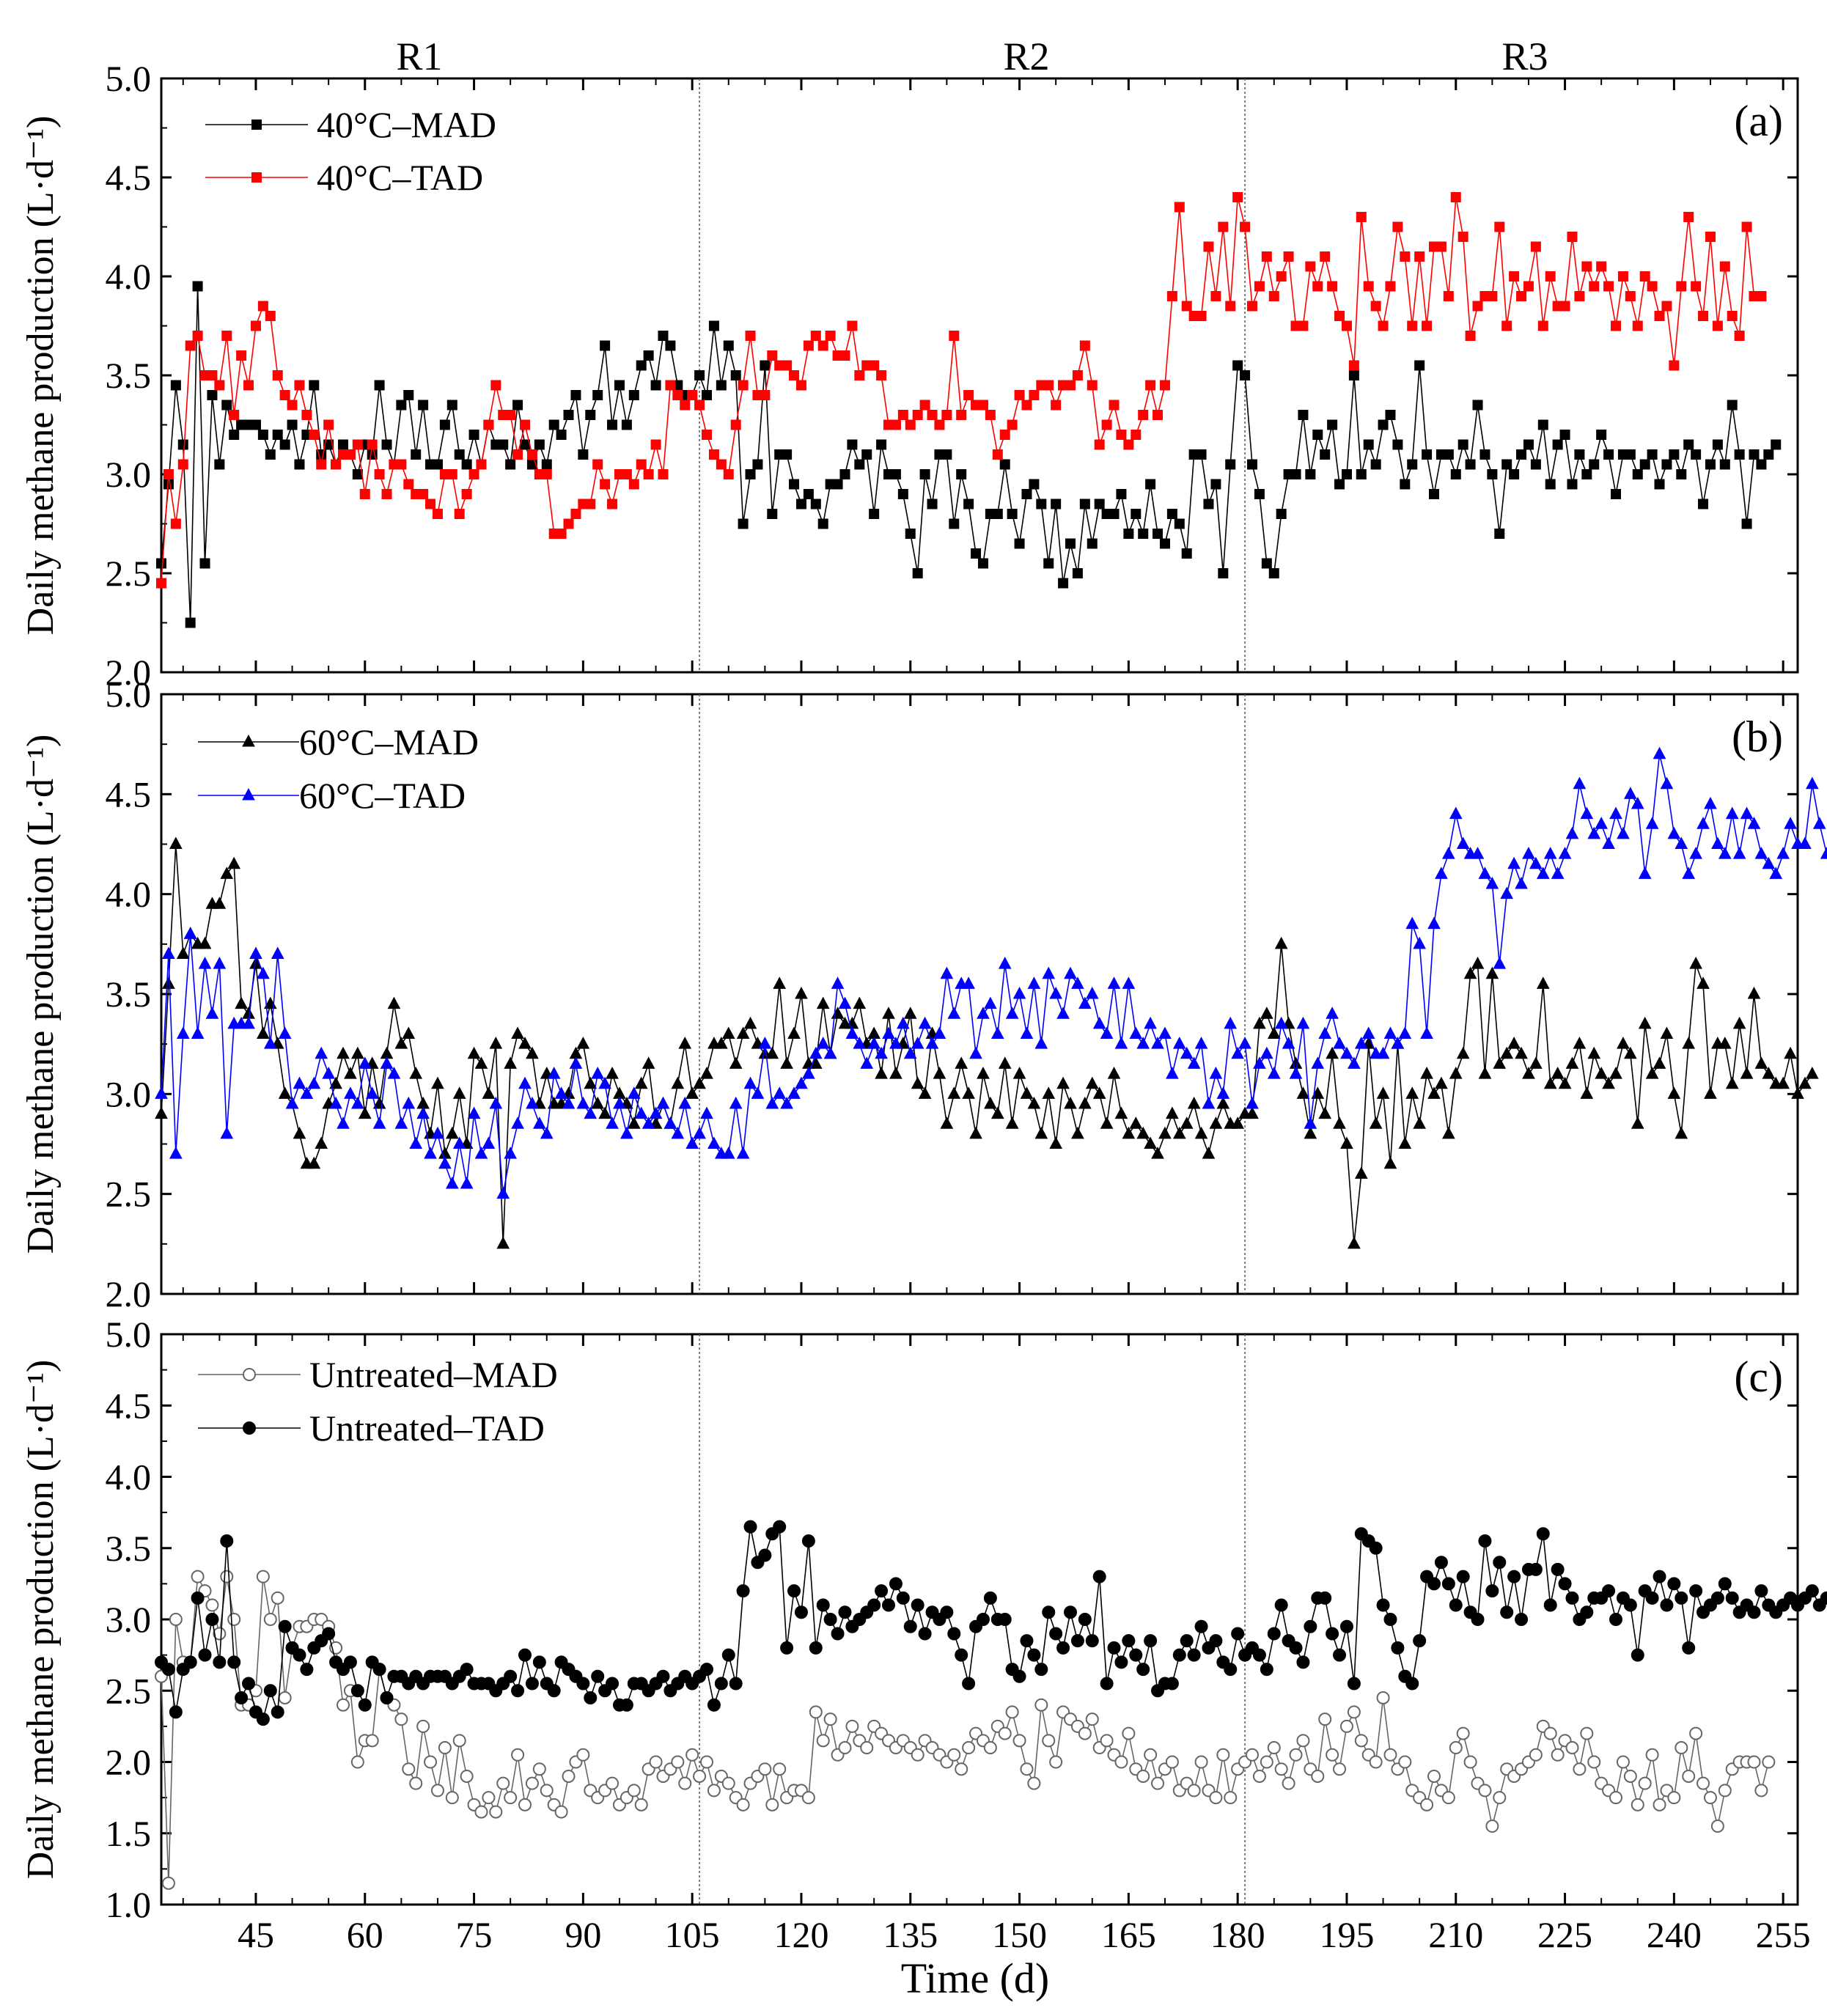 Image resolution: width=1827 pixels, height=2016 pixels. What do you see at coordinates (400, 177) in the screenshot?
I see `legend-label: 40°C–TAD` at bounding box center [400, 177].